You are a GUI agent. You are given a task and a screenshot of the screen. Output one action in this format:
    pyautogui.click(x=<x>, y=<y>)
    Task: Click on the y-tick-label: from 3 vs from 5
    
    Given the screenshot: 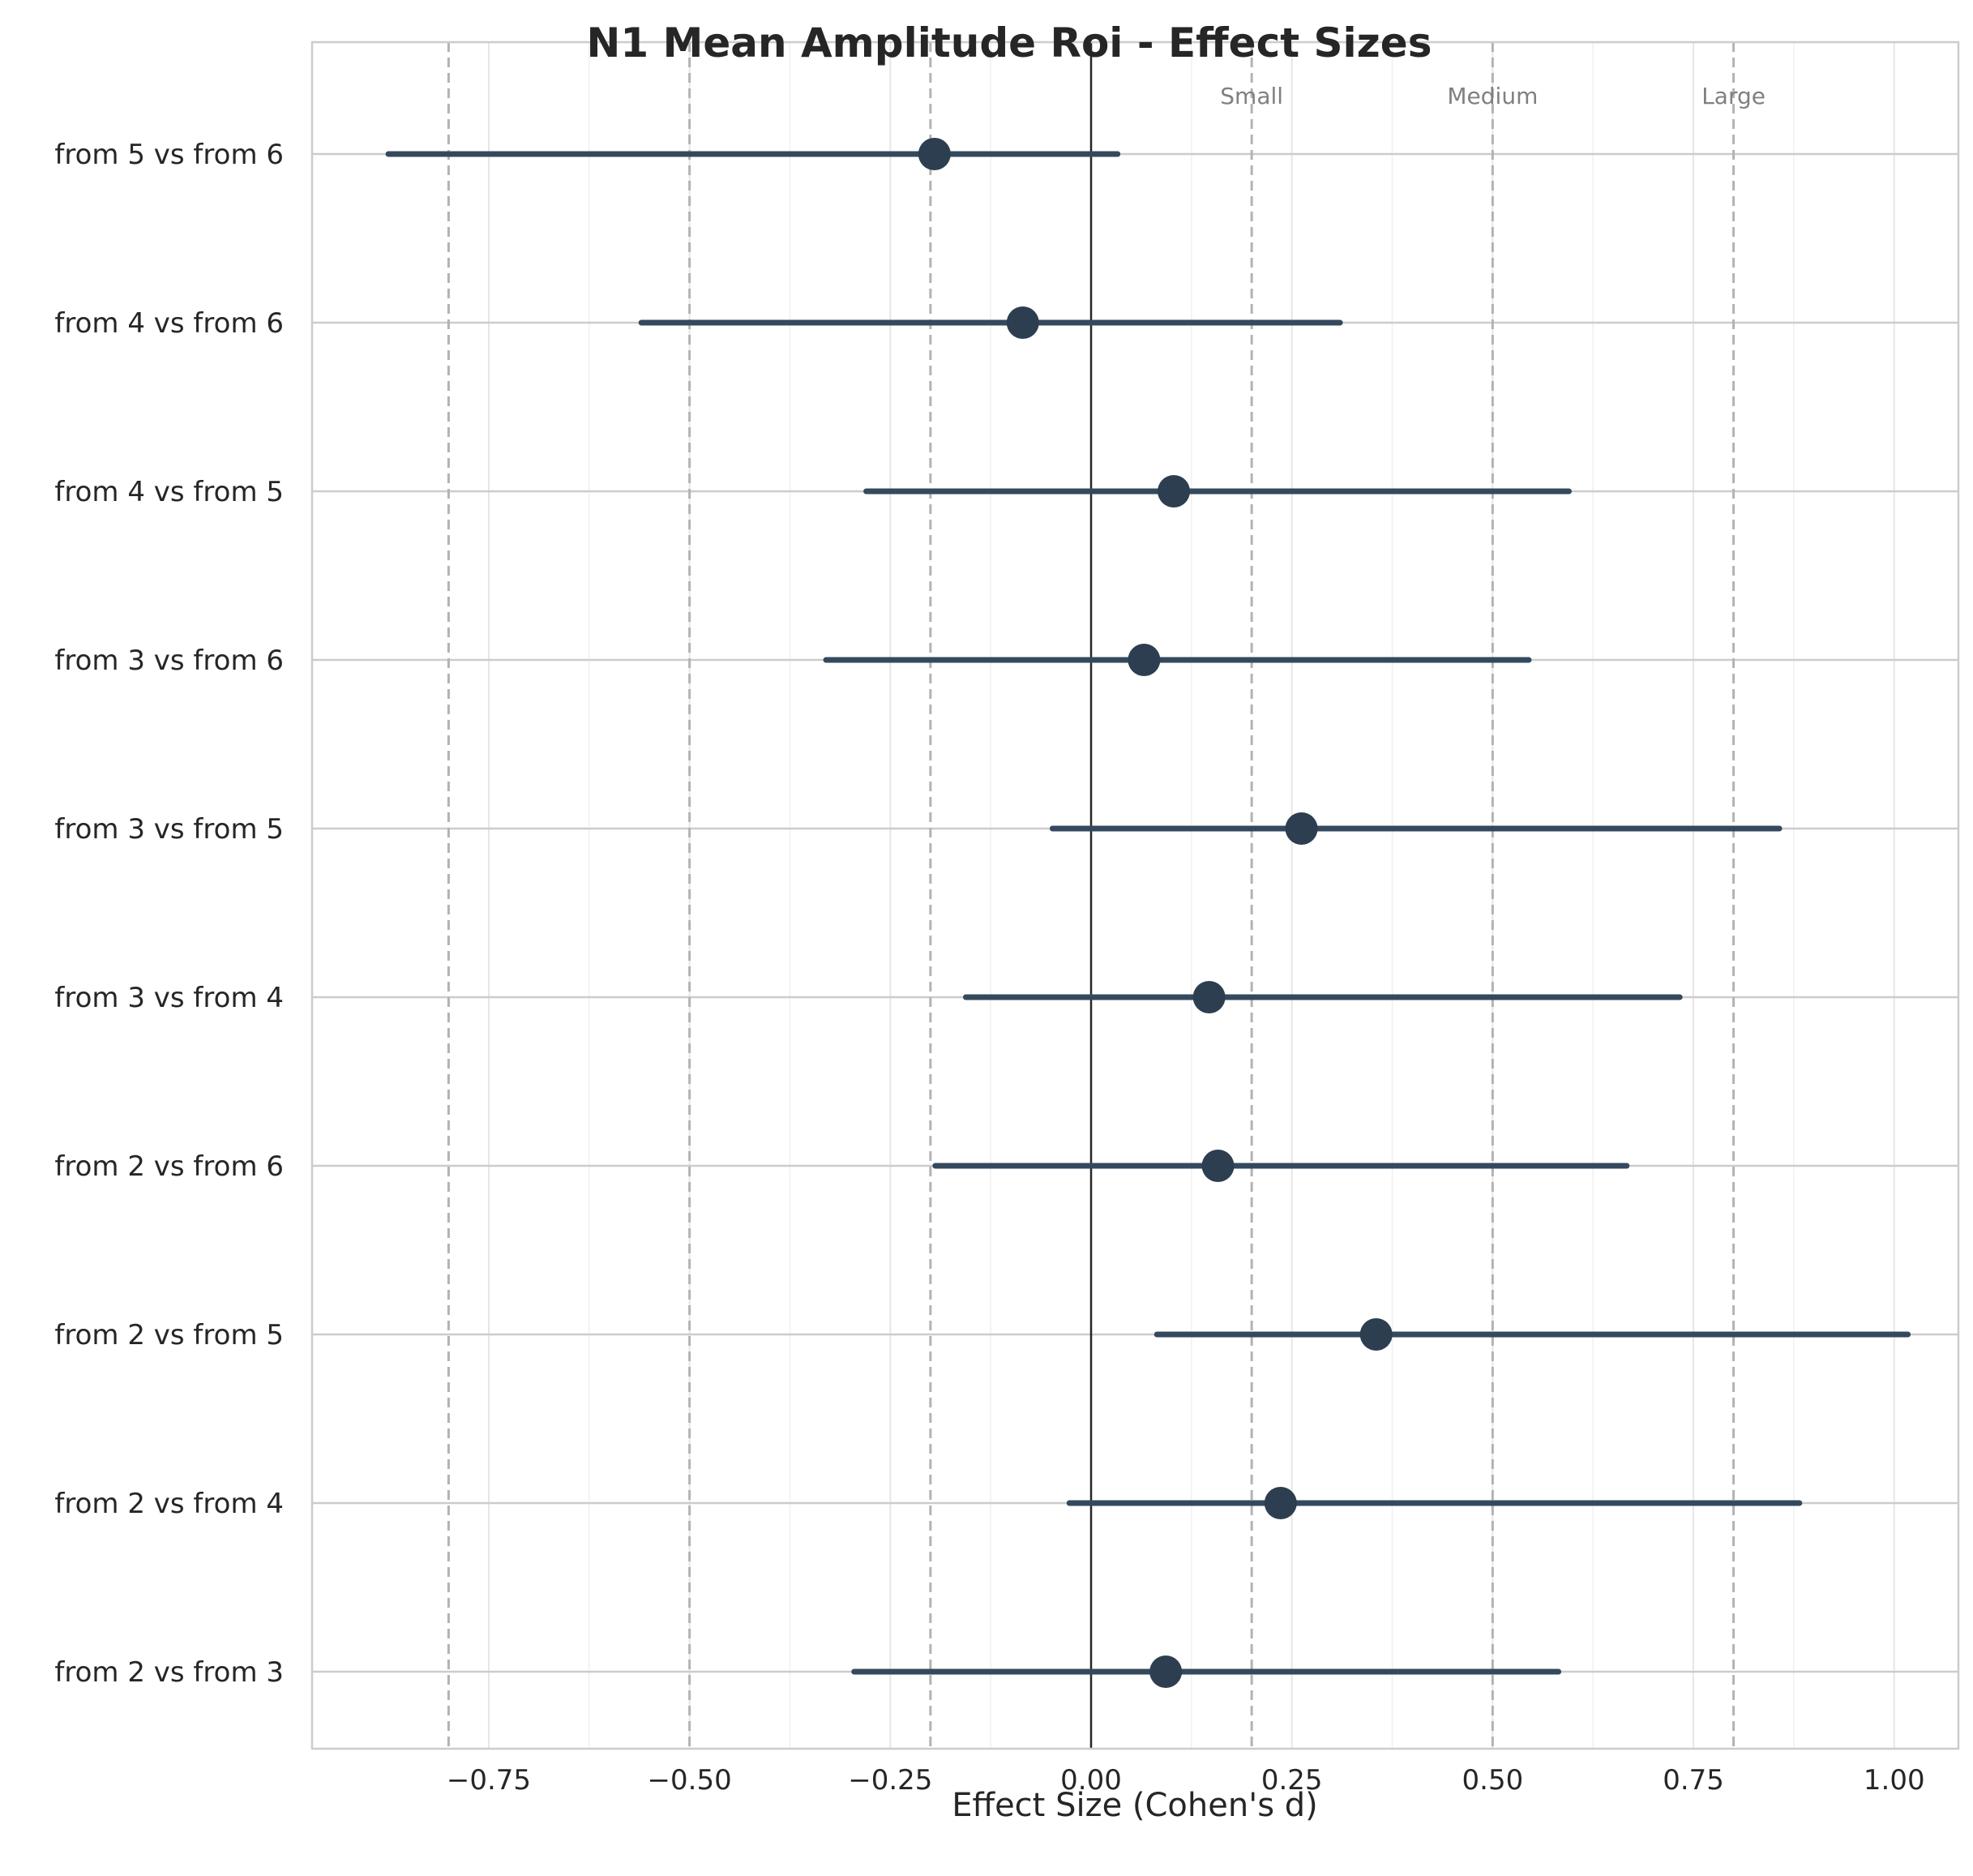 What is the action you would take?
    pyautogui.click(x=169, y=829)
    